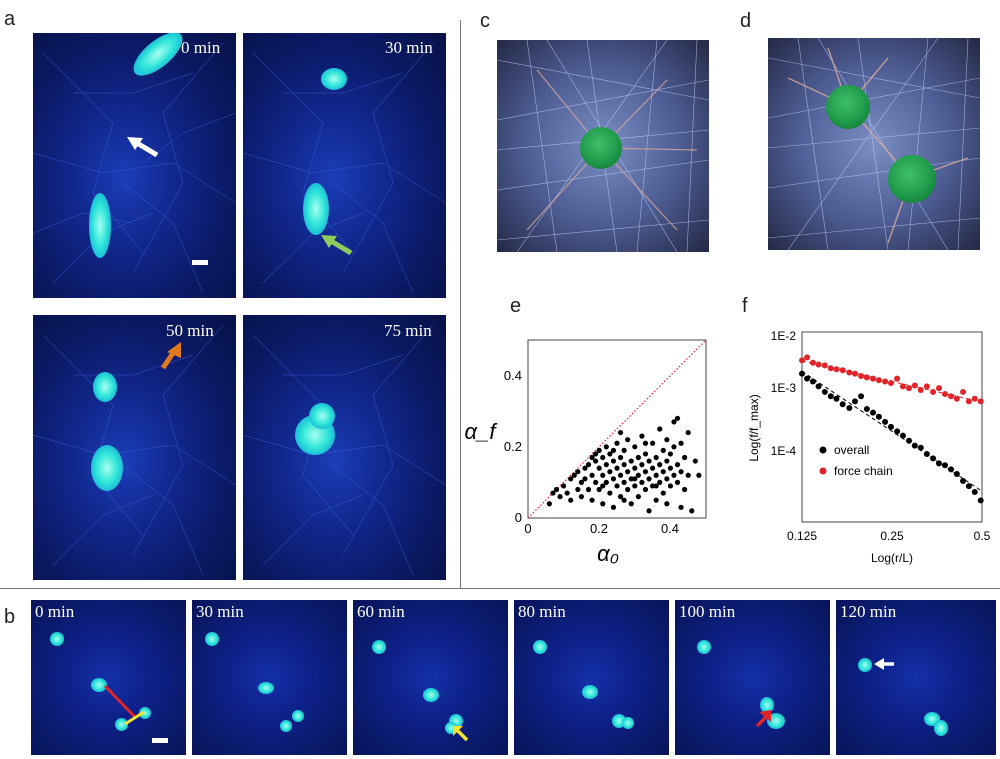 The height and width of the screenshot is (759, 1000). What do you see at coordinates (516, 306) in the screenshot?
I see `panel-letter-e: e` at bounding box center [516, 306].